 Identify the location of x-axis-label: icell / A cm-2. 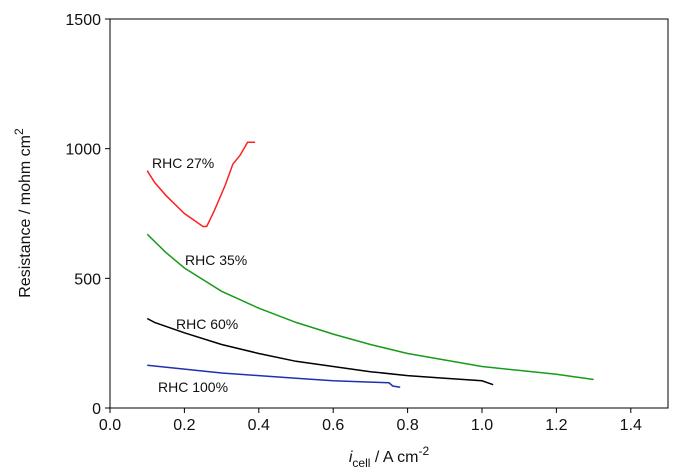
(389, 457).